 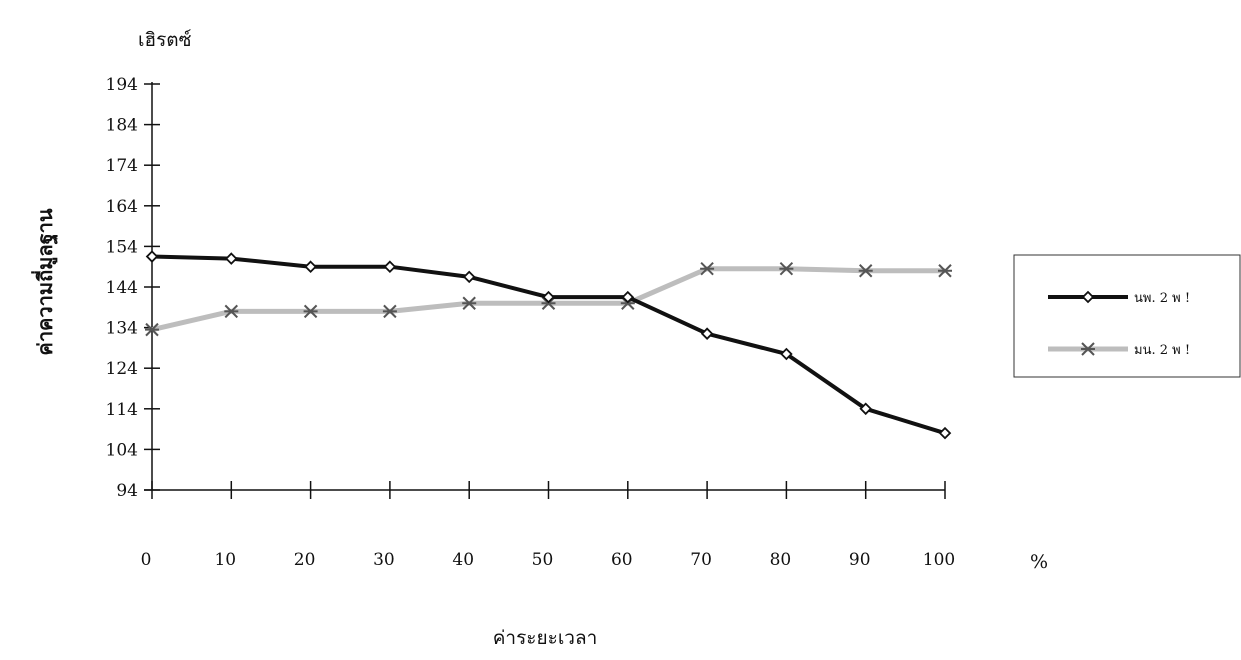 I want to click on legend-item-1: นพ. 2 พ !, so click(x=1119, y=298).